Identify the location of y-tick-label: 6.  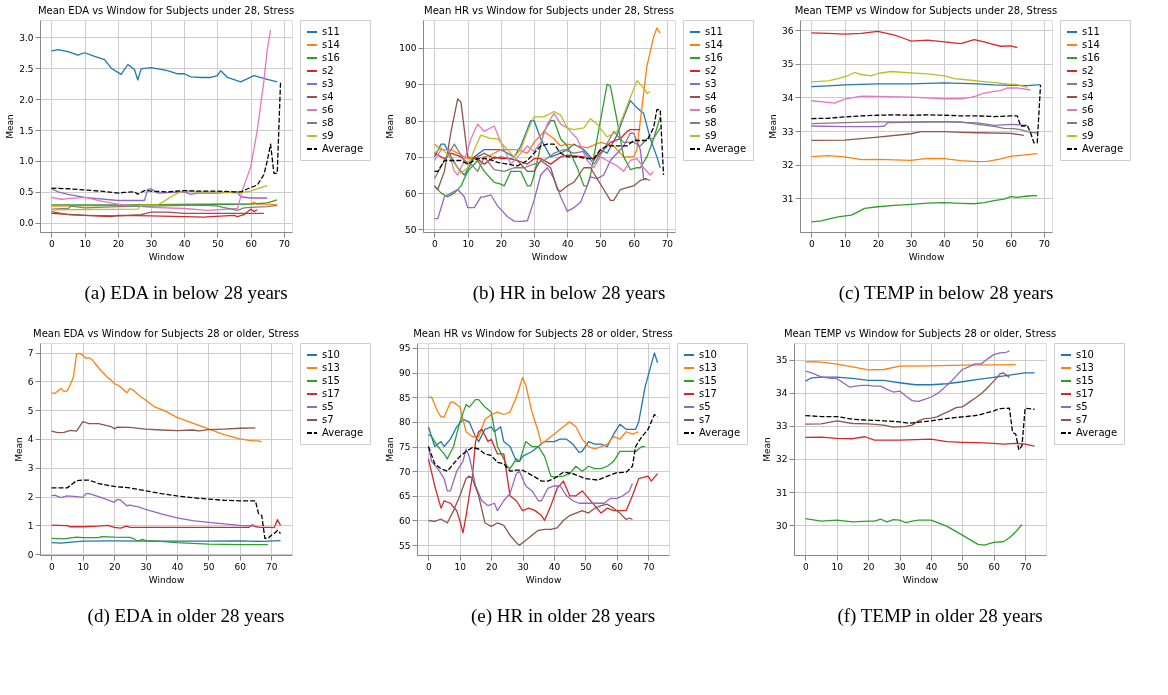
(30, 381).